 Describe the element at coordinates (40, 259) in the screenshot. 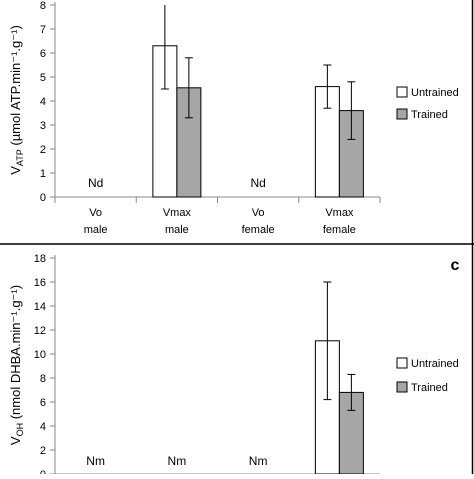

I see `y-tick-label: 18` at that location.